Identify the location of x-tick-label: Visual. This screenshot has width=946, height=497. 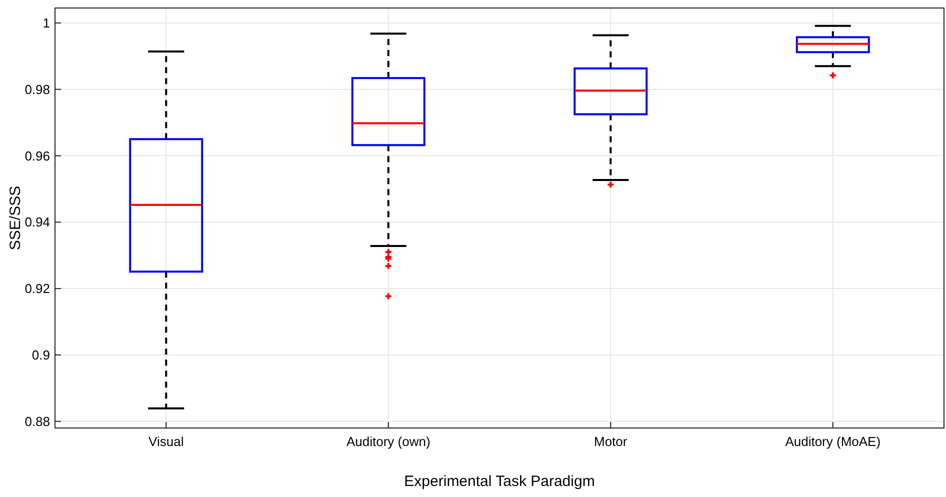
(166, 441).